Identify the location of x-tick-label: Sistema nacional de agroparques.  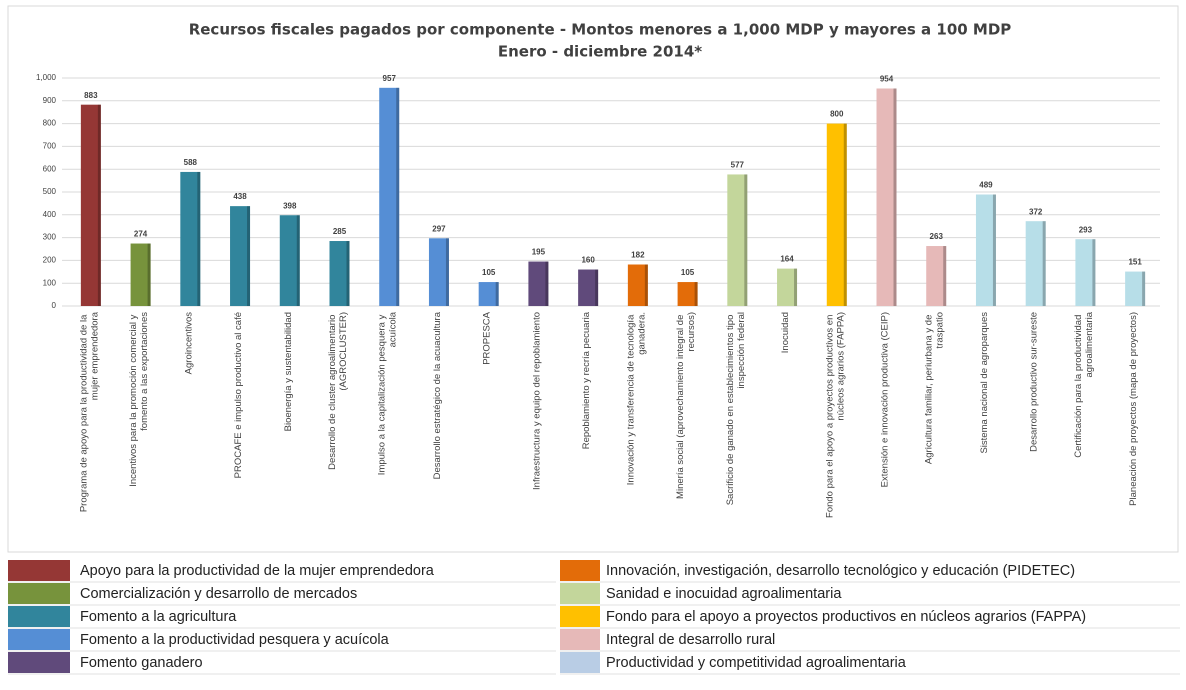
(983, 383).